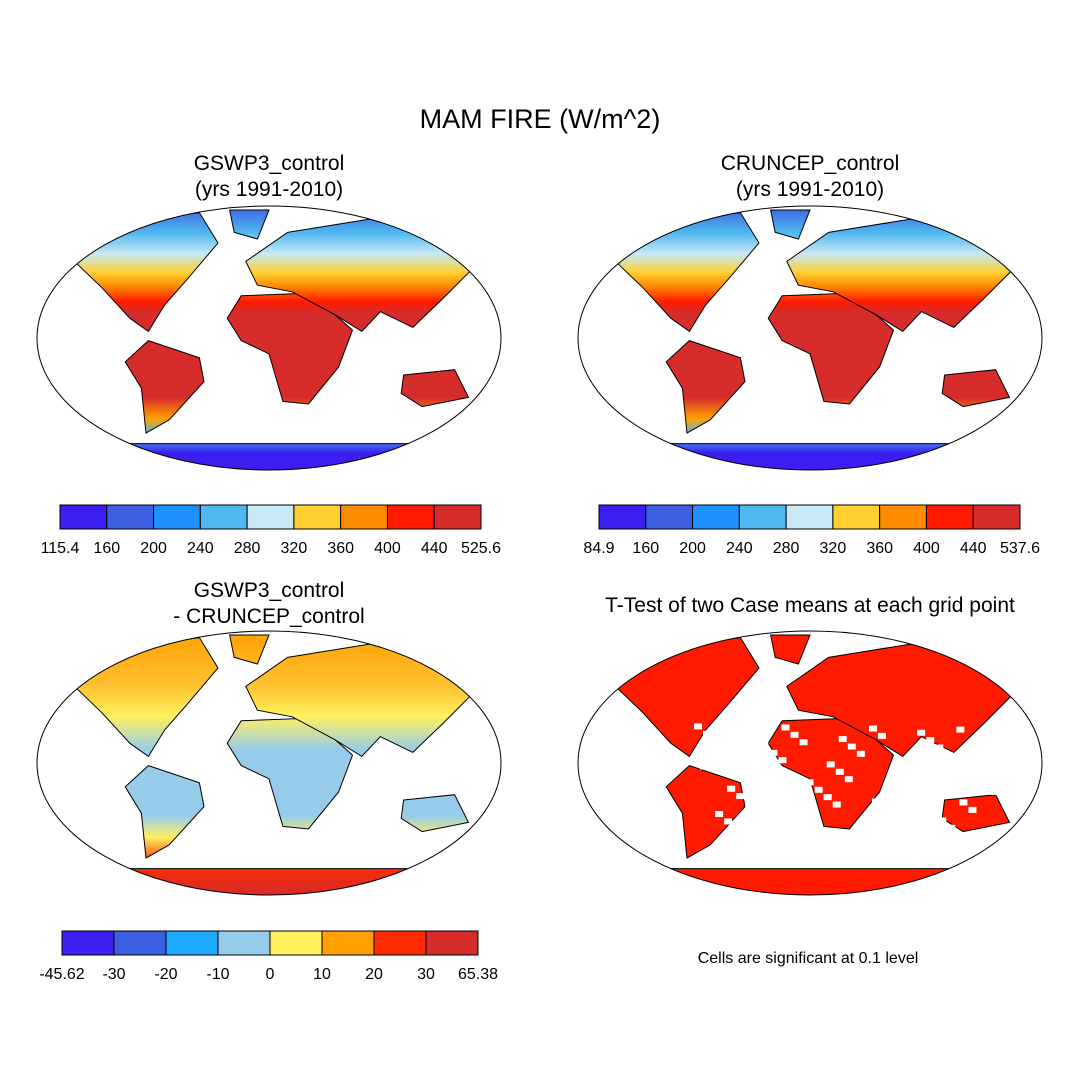 The height and width of the screenshot is (1085, 1080). Describe the element at coordinates (165, 974) in the screenshot. I see `colorbar-label: -20` at that location.